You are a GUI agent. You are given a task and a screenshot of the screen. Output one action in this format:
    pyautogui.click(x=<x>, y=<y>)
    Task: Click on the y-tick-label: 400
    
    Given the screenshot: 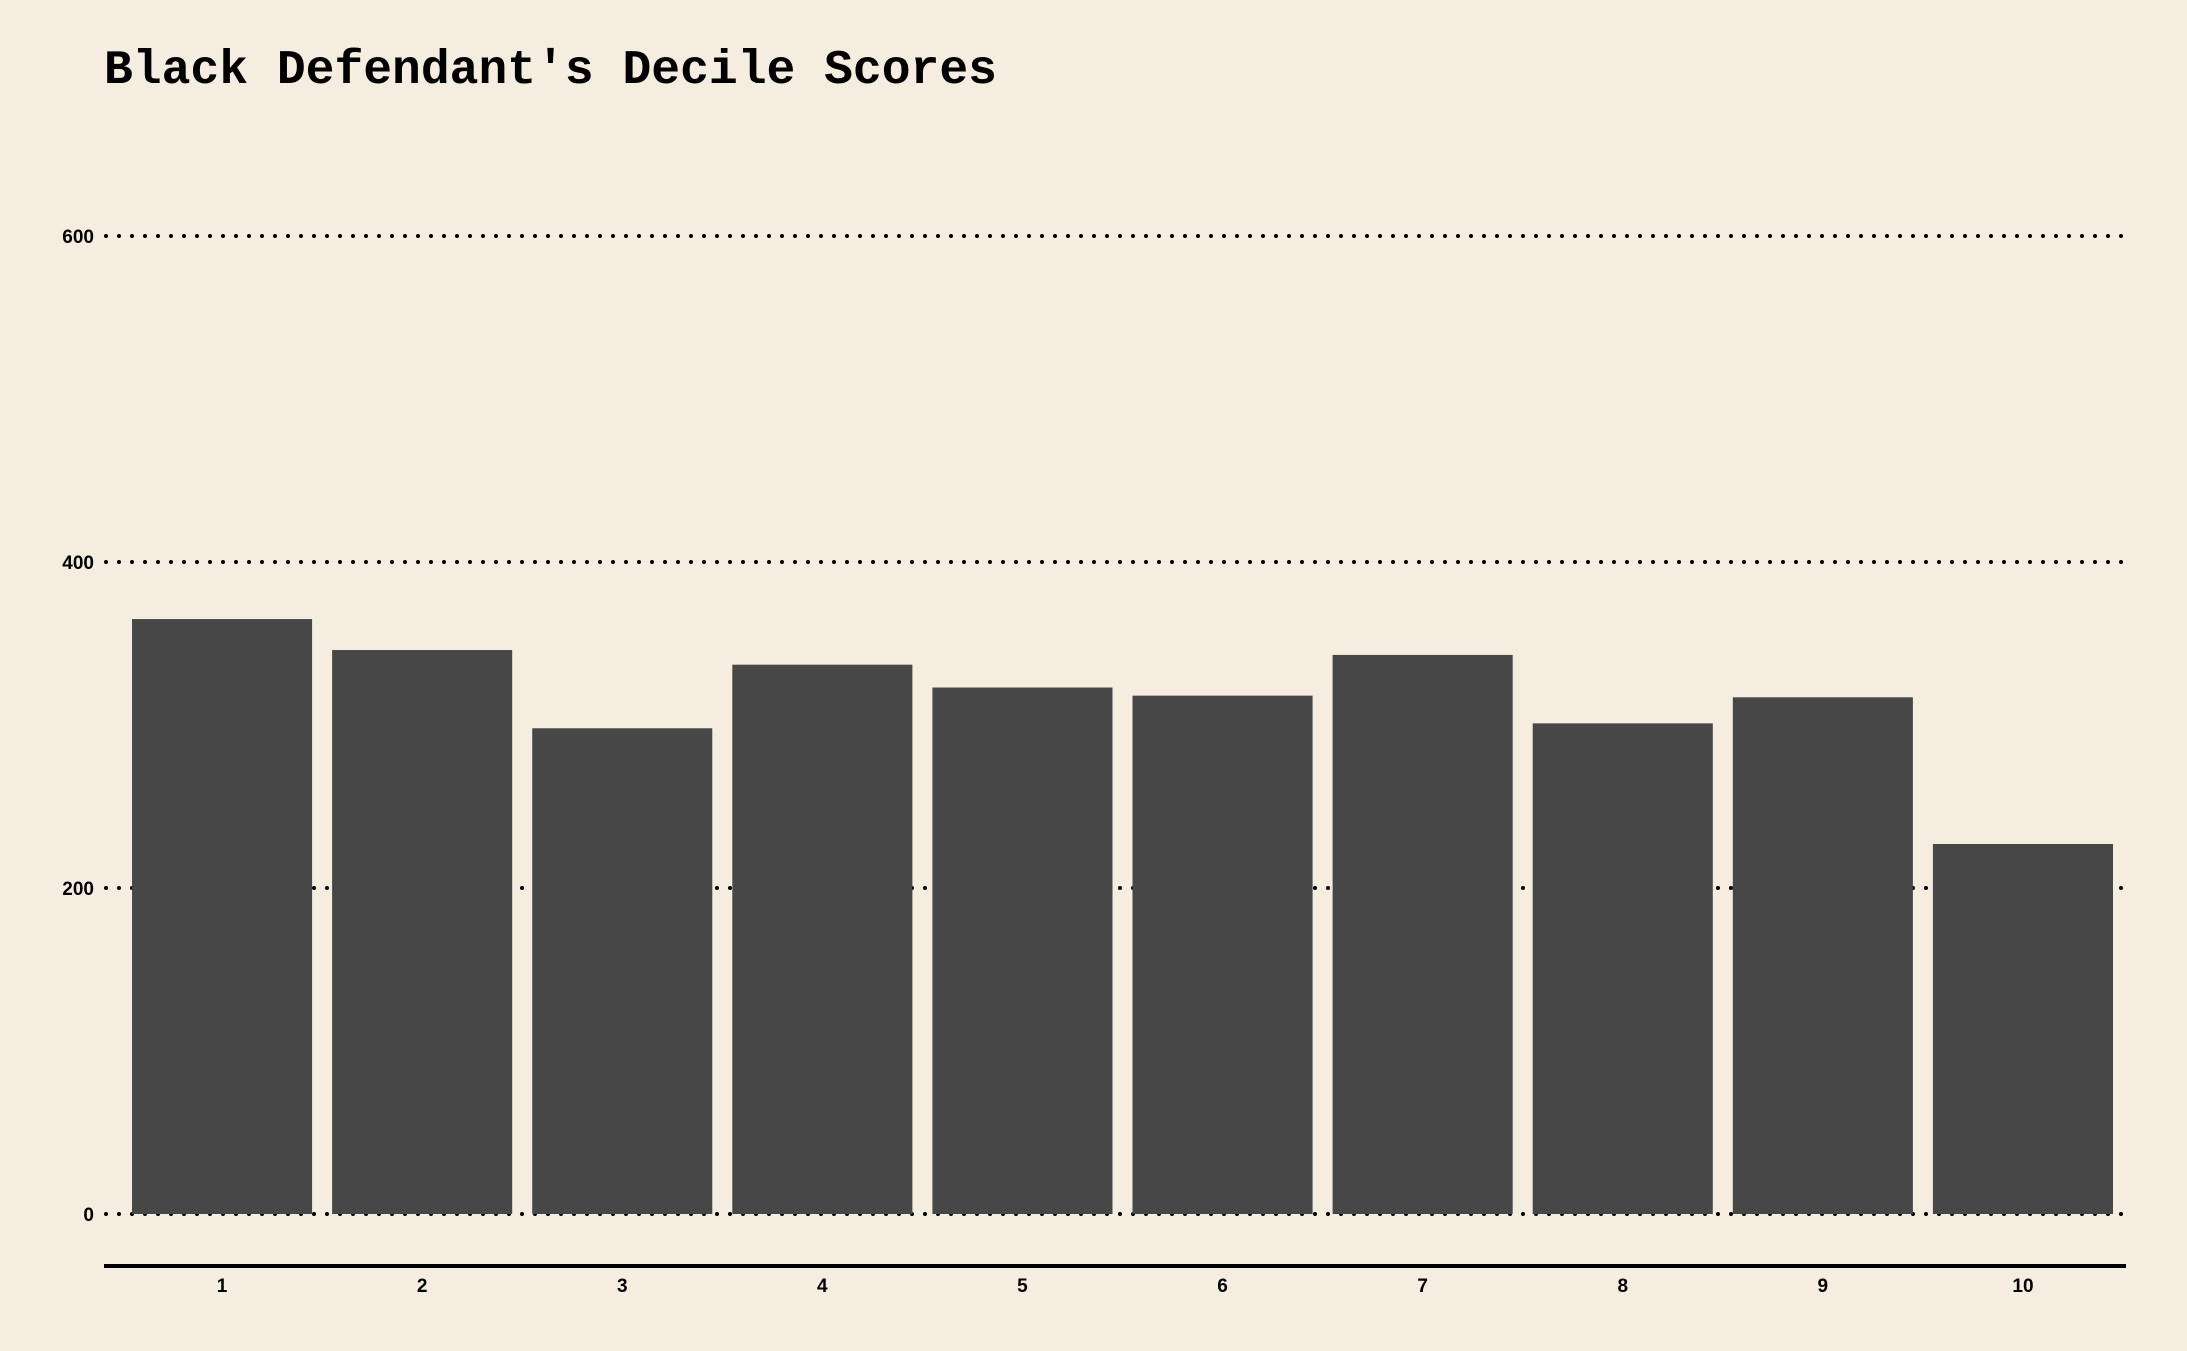 What is the action you would take?
    pyautogui.click(x=78, y=563)
    